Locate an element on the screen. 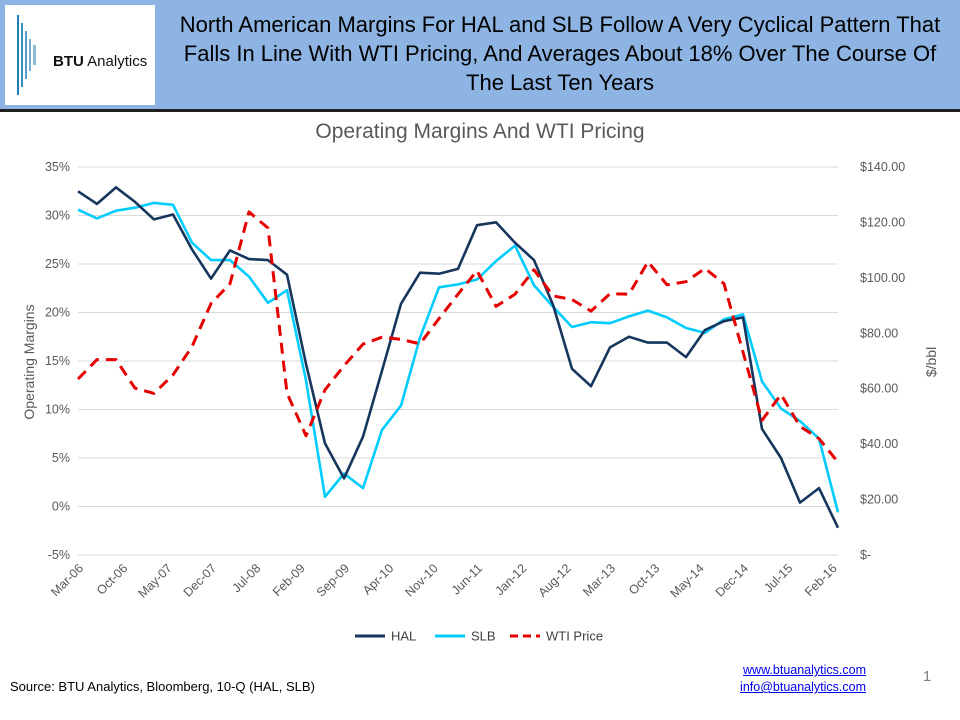 The image size is (960, 720). x-tick-label: Jul-08 is located at coordinates (246, 578).